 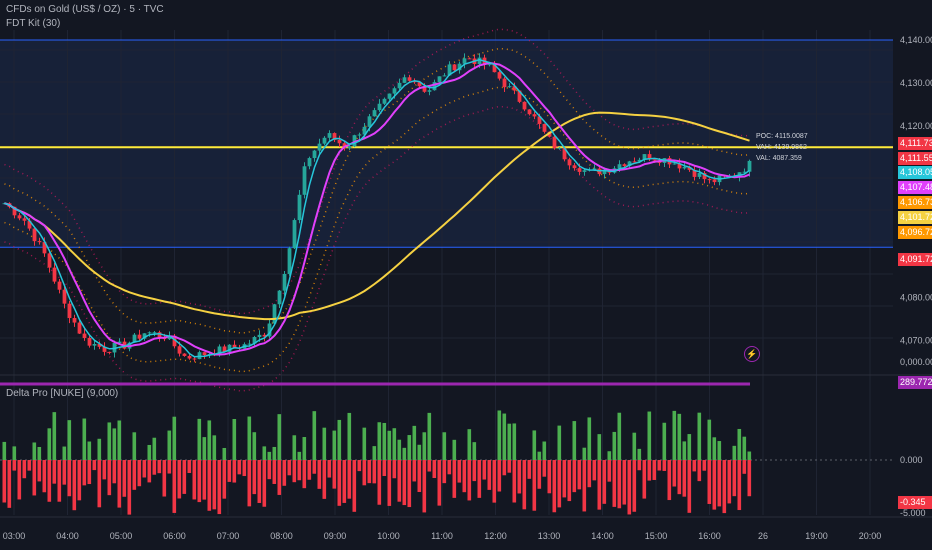 I want to click on indicator-title: FDT Kit (30), so click(x=33, y=23).